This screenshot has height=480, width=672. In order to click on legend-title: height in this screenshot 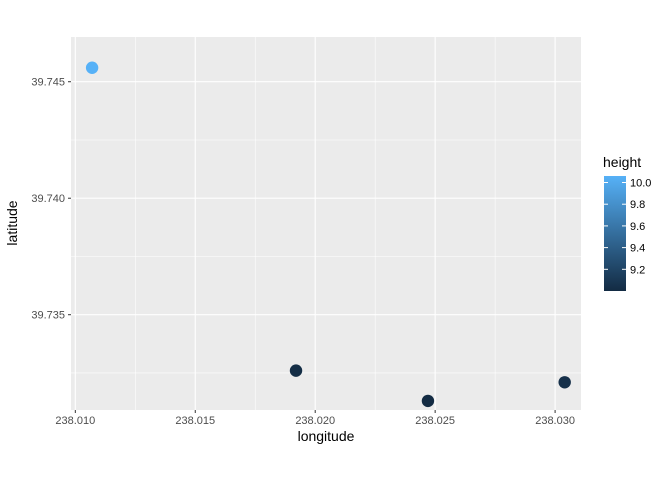, I will do `click(622, 162)`.